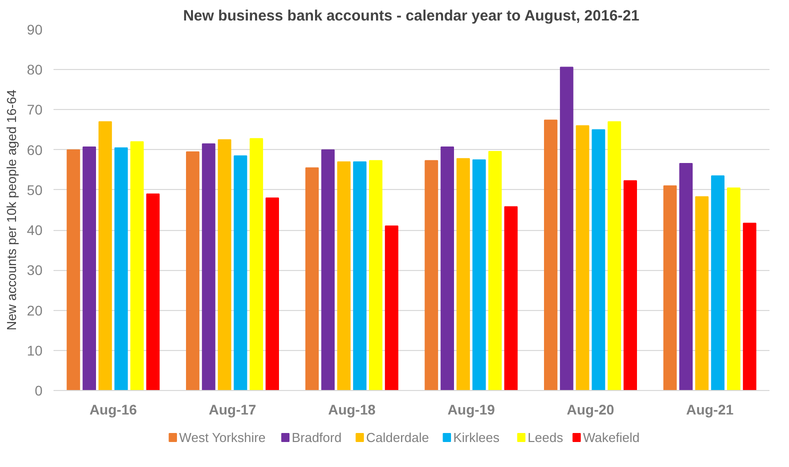  I want to click on y-tick-label: 80, so click(34, 70).